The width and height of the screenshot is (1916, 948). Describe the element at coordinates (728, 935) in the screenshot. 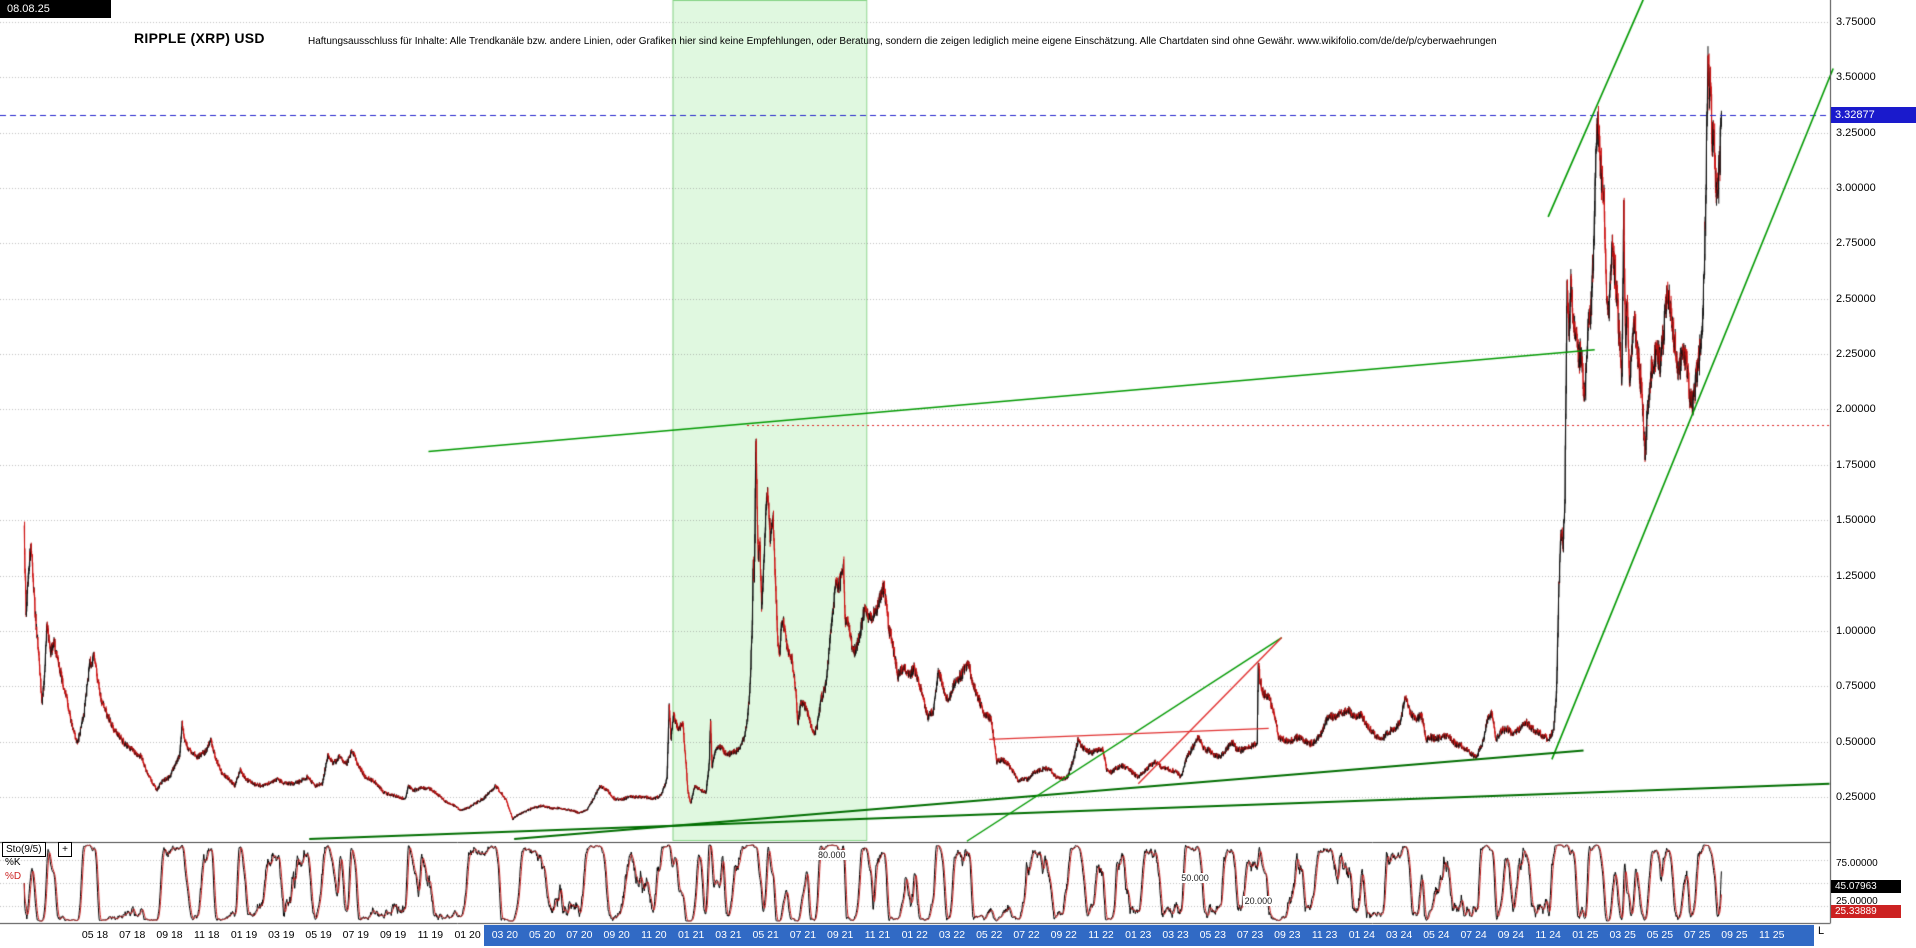

I see `date-tick-label: 03 21` at that location.